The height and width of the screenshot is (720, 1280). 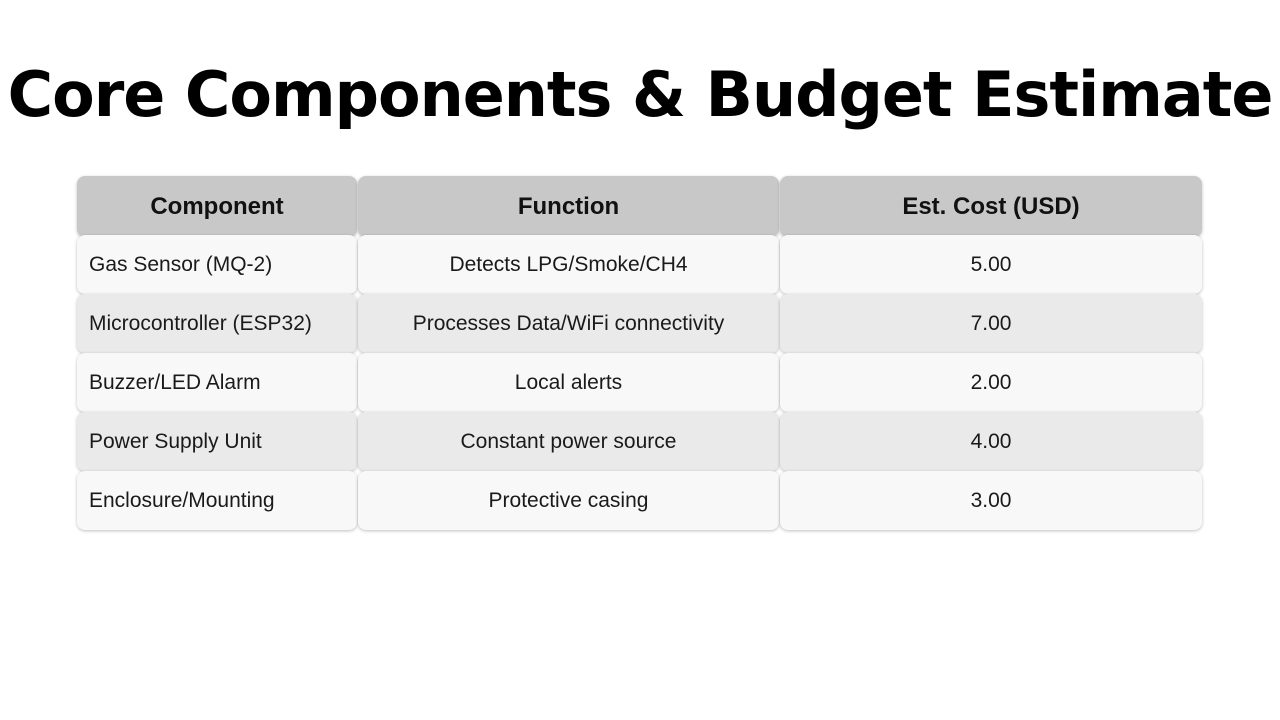 What do you see at coordinates (217, 382) in the screenshot?
I see `cell-component: Buzzer/LED Alarm` at bounding box center [217, 382].